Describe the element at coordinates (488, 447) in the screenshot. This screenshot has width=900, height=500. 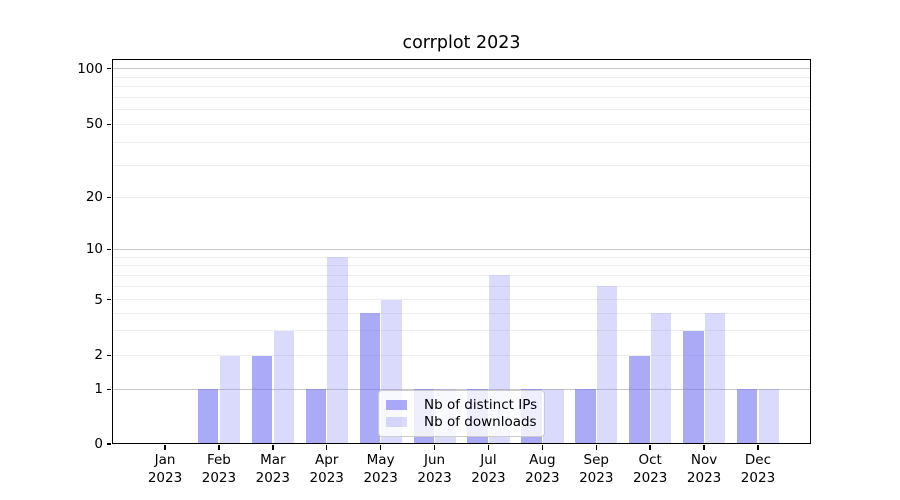
I see `x-tick-mark-jul` at that location.